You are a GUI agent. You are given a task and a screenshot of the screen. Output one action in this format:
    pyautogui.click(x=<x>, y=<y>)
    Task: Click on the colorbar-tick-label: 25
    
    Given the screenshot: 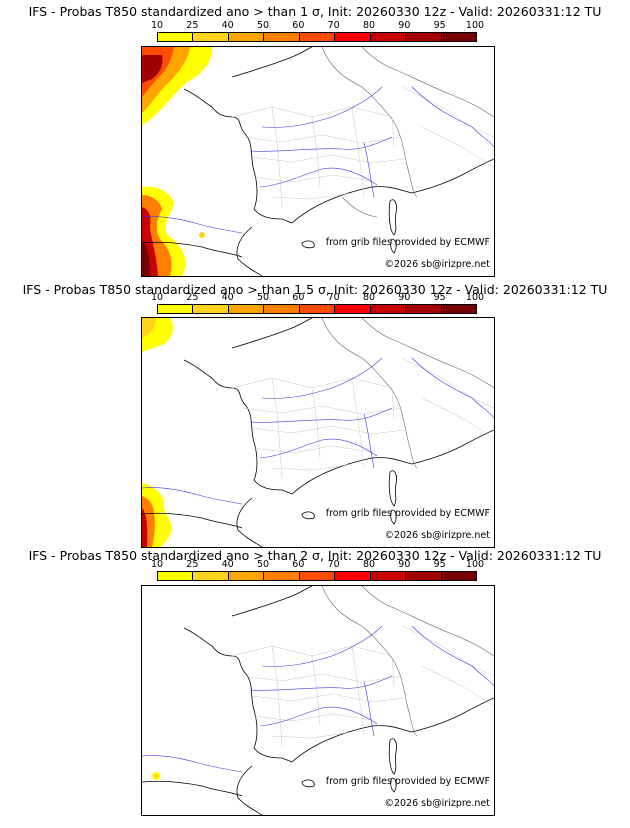 What is the action you would take?
    pyautogui.click(x=192, y=25)
    